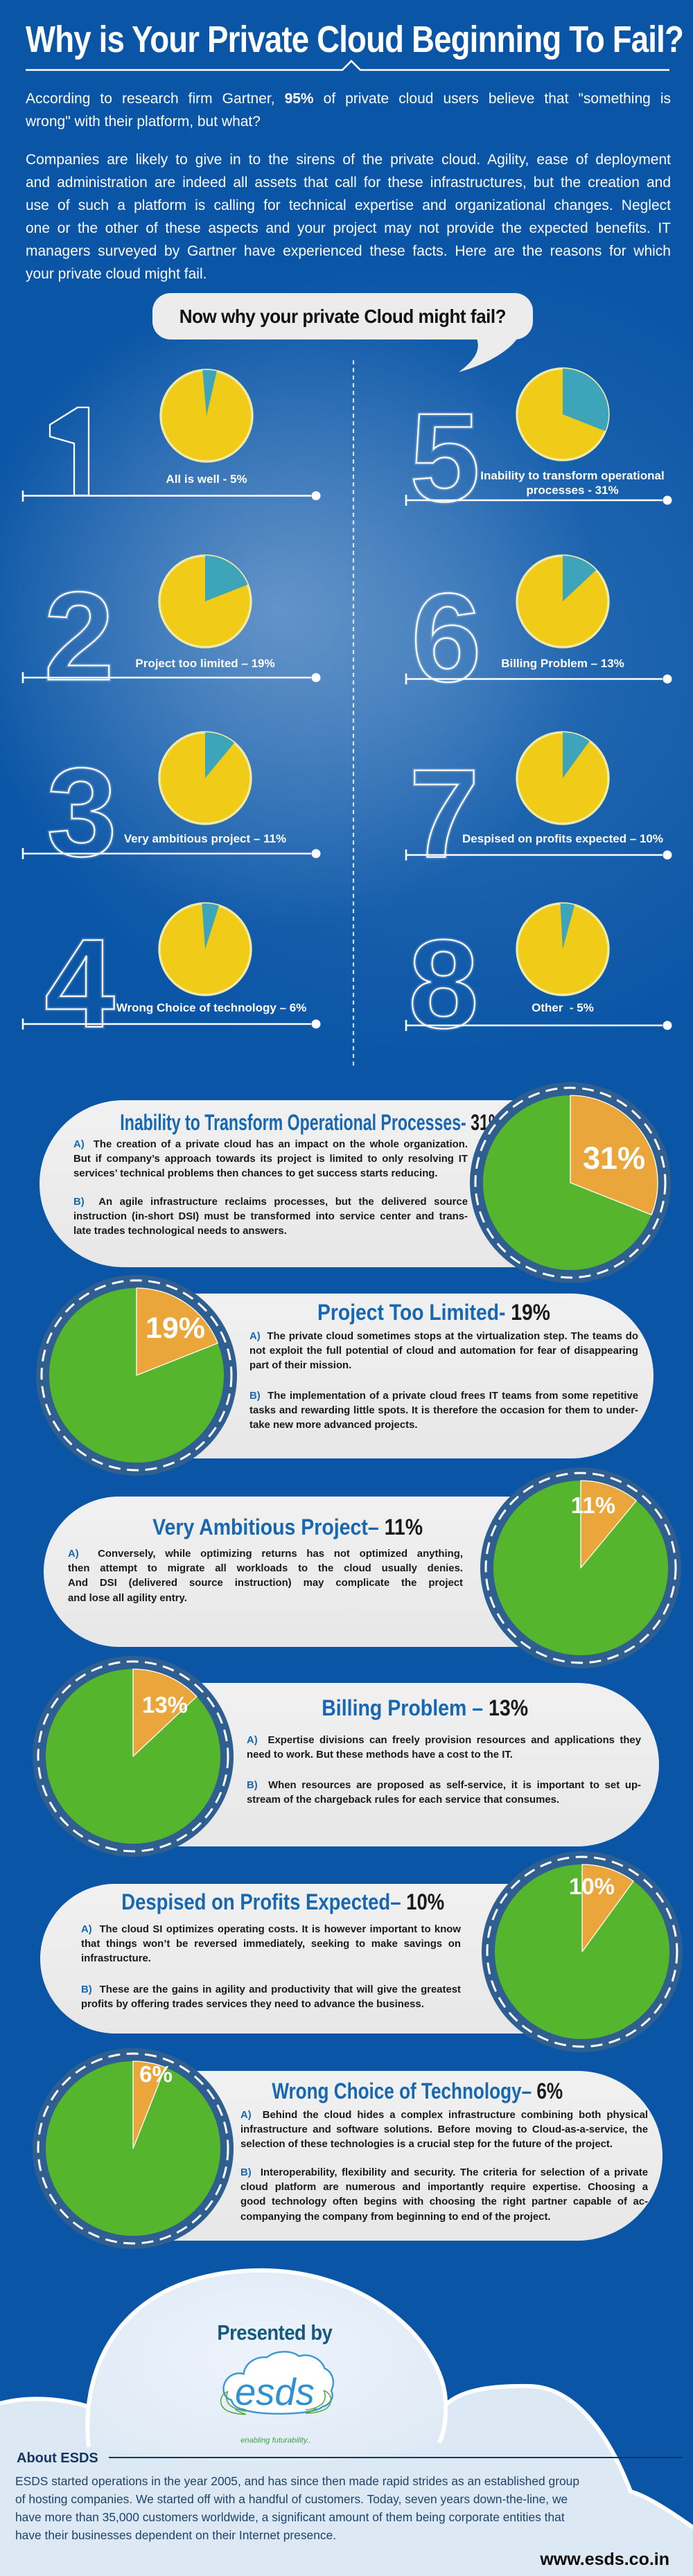 The height and width of the screenshot is (2576, 693). I want to click on svg-text: enabling futurability.., so click(275, 2441).